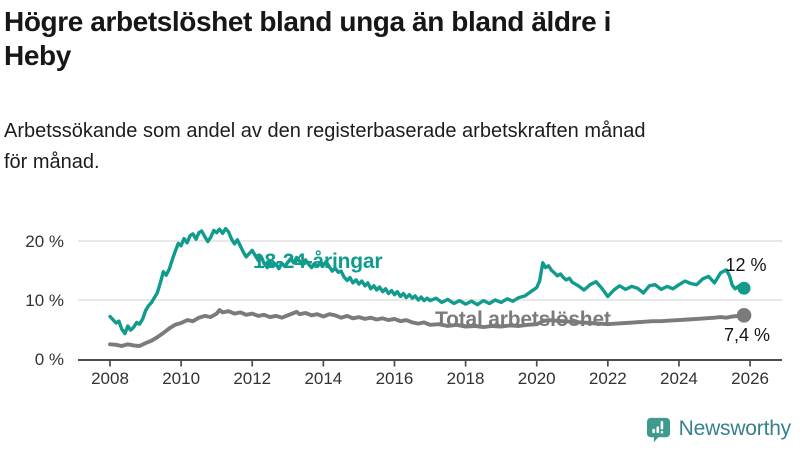 This screenshot has width=800, height=450. I want to click on series-line-total, so click(427, 328).